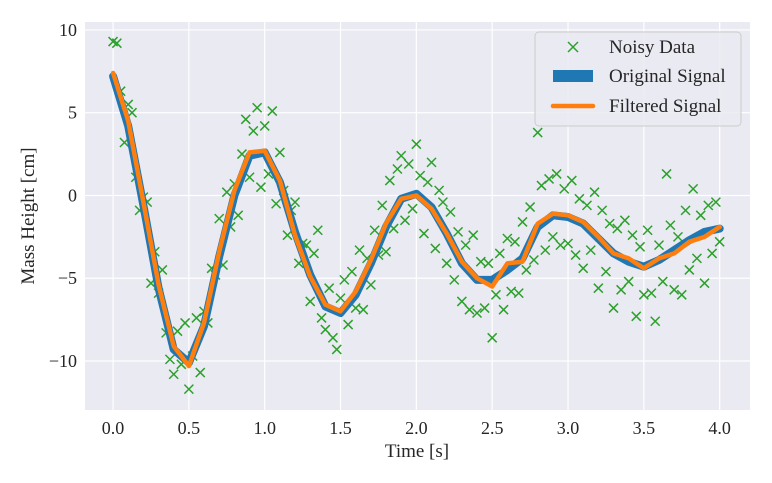  I want to click on x-tick-label: 3.0, so click(568, 428).